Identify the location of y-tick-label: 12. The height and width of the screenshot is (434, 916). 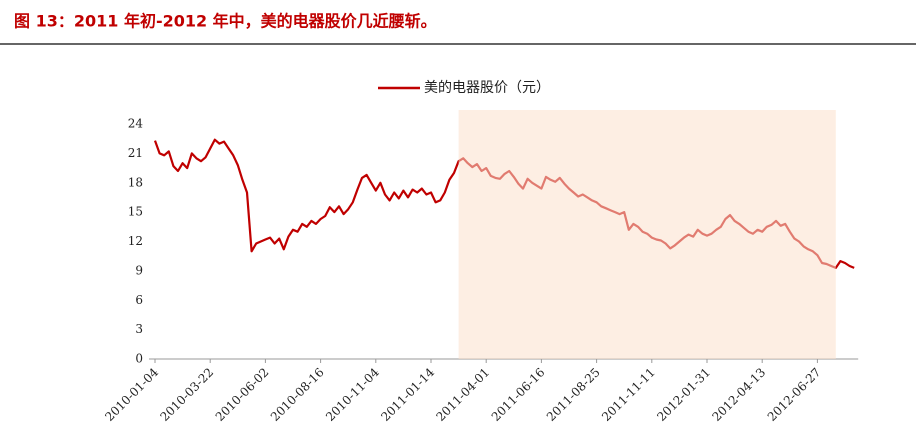
(135, 241).